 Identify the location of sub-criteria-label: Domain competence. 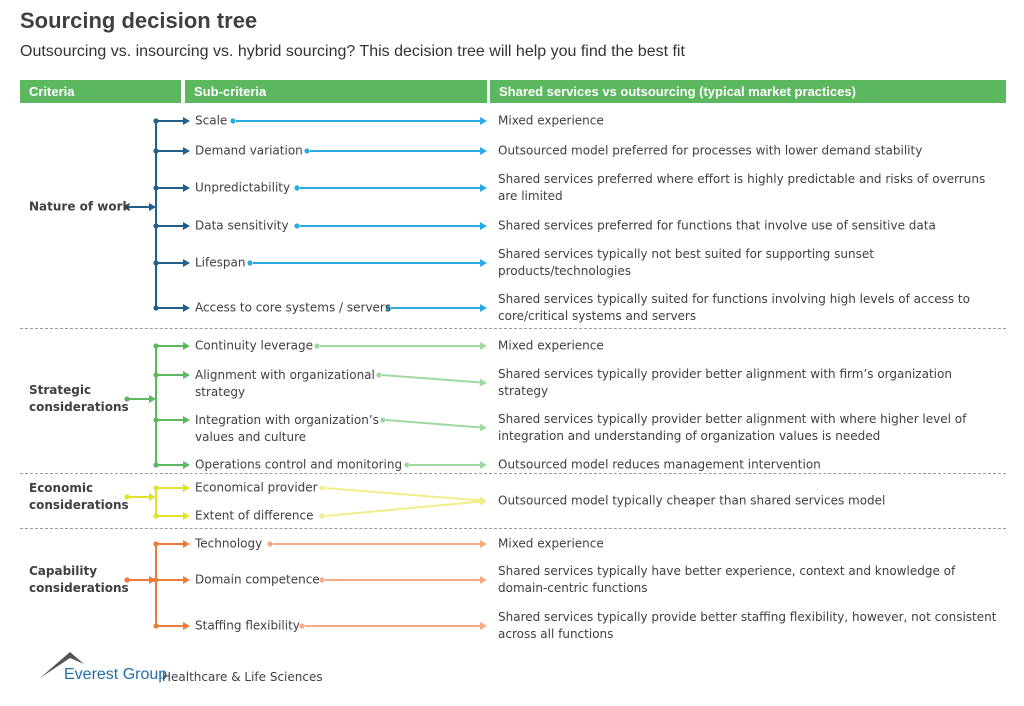
(257, 579).